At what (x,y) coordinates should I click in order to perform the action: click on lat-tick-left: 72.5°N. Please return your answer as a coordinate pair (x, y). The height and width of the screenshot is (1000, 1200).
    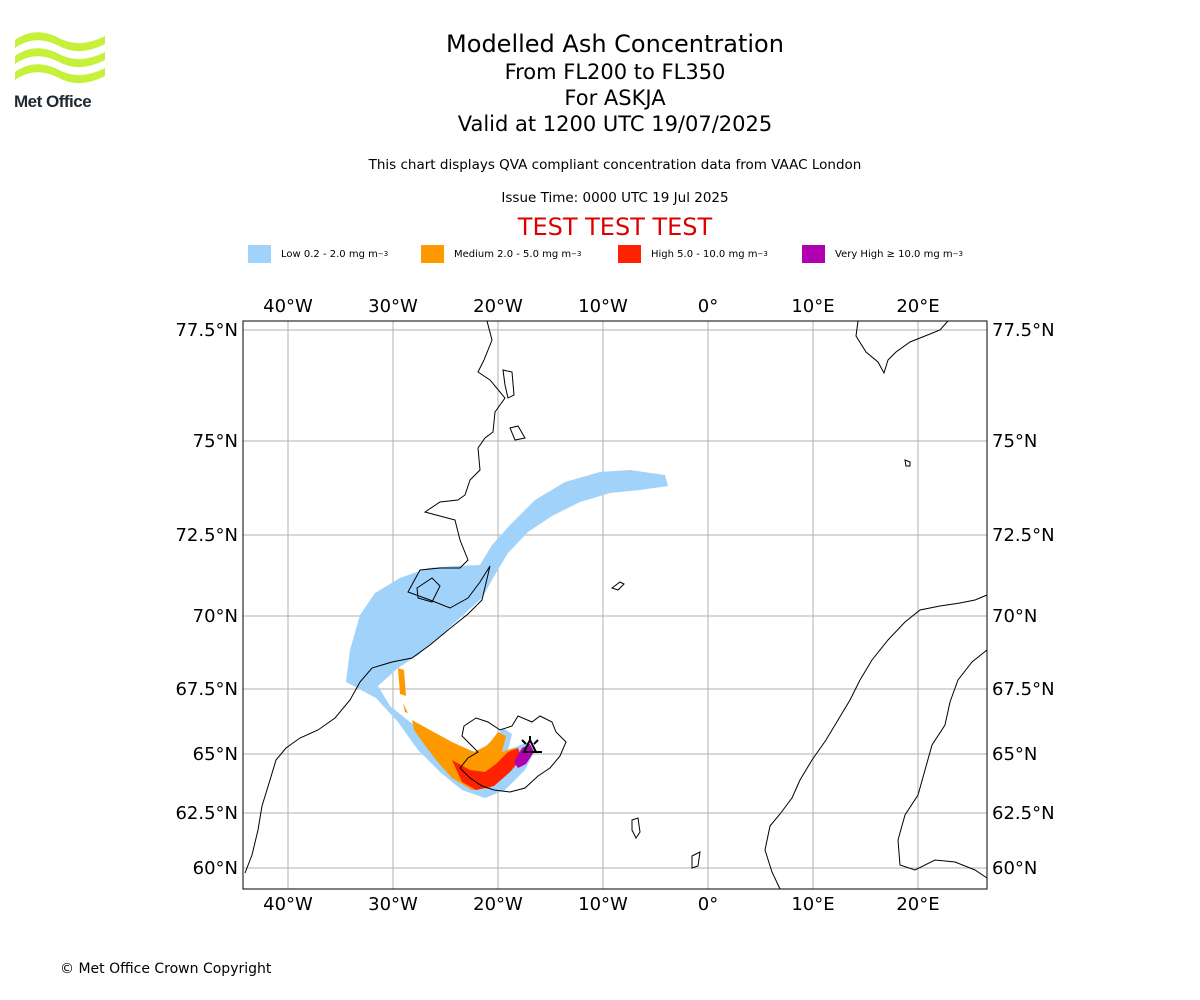
    Looking at the image, I should click on (206, 535).